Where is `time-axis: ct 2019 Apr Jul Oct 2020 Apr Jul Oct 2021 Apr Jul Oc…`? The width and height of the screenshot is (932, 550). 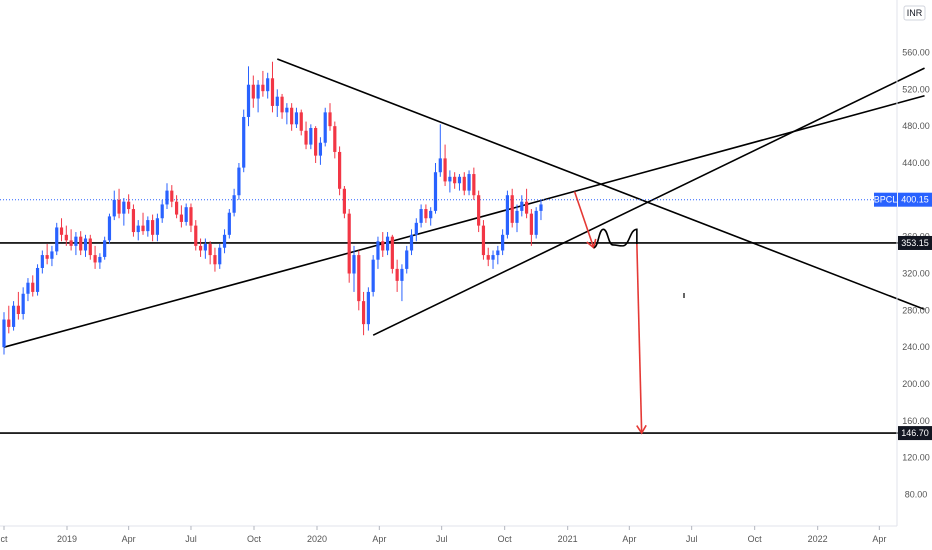
time-axis: ct 2019 Apr Jul Oct 2020 Apr Jul Oct 2021 Apr Jul Oc… is located at coordinates (443, 535).